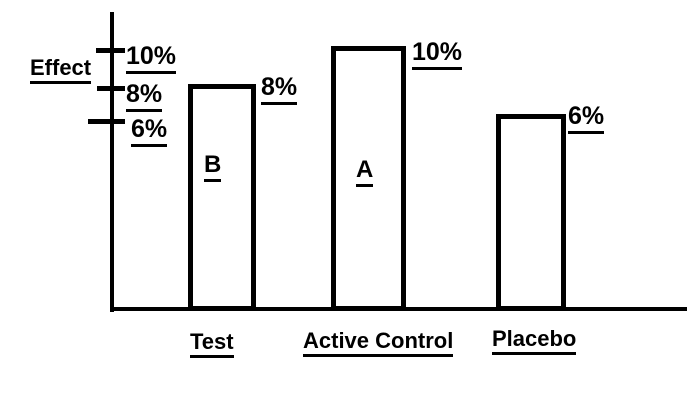  What do you see at coordinates (112, 162) in the screenshot?
I see `y-axis-line` at bounding box center [112, 162].